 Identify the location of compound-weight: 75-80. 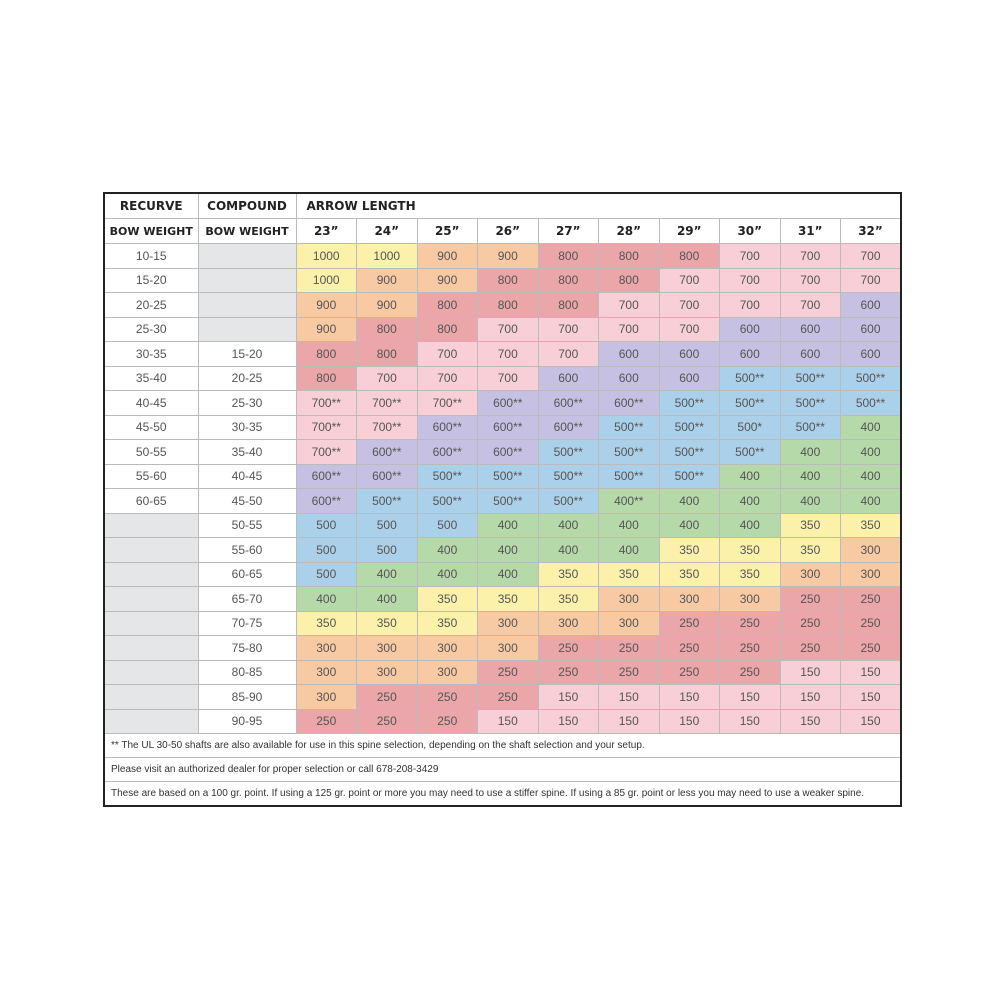
(247, 648).